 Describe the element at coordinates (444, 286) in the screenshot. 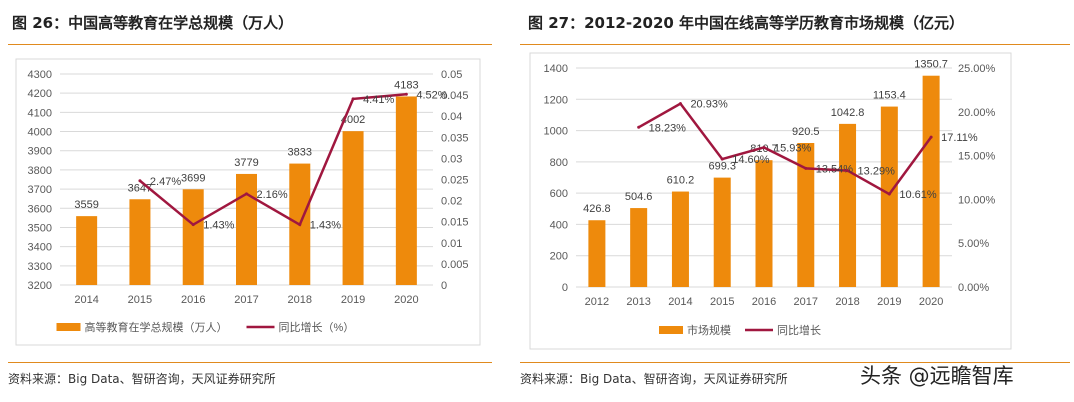

I see `chart1-right-tick-label: 0` at that location.